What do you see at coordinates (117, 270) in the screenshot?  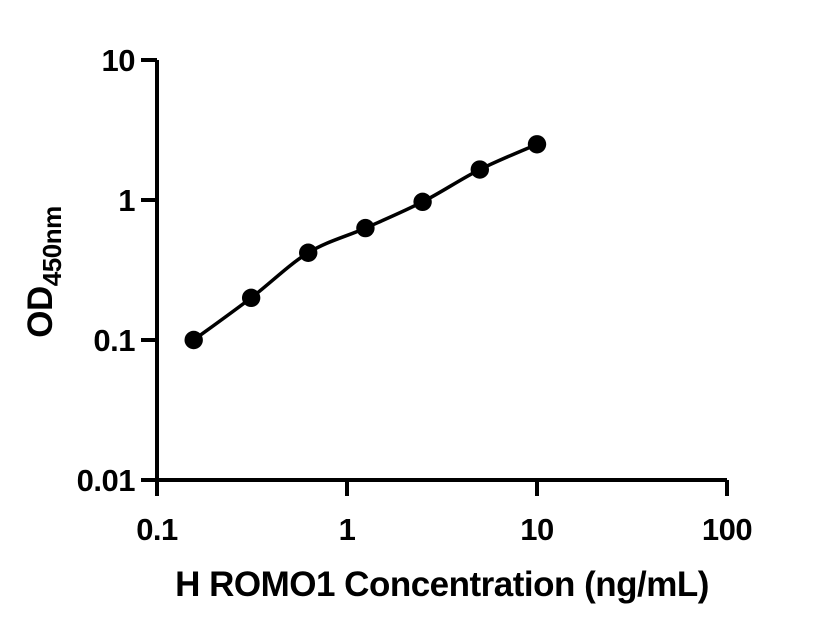 I see `y-axis-ticks: 10 1 0.1 0.01` at bounding box center [117, 270].